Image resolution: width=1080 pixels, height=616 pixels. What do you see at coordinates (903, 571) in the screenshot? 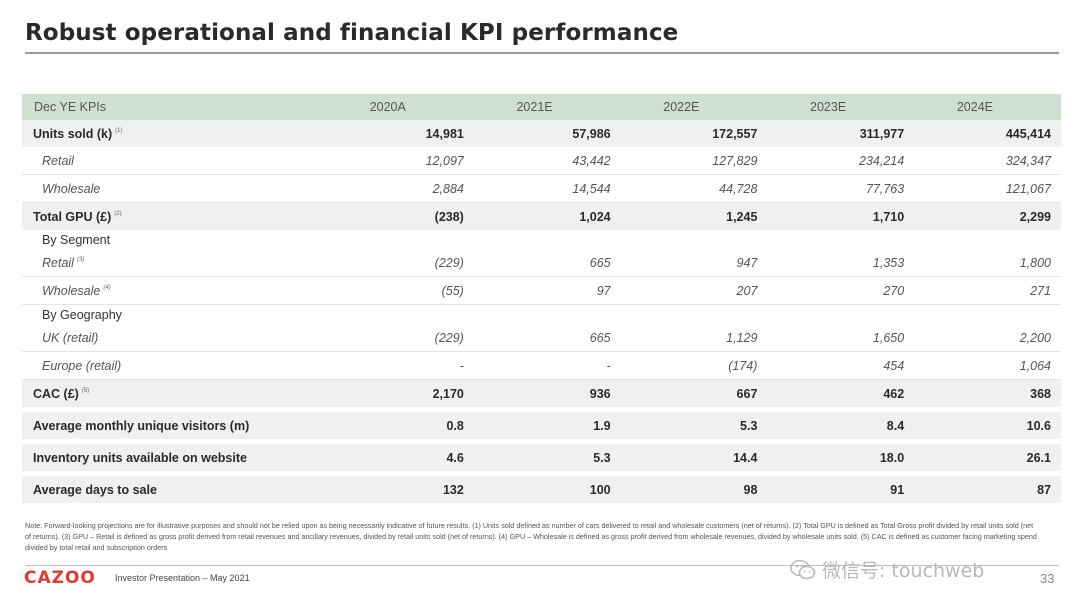
I see `watermark-text: 微信号: touchweb` at bounding box center [903, 571].